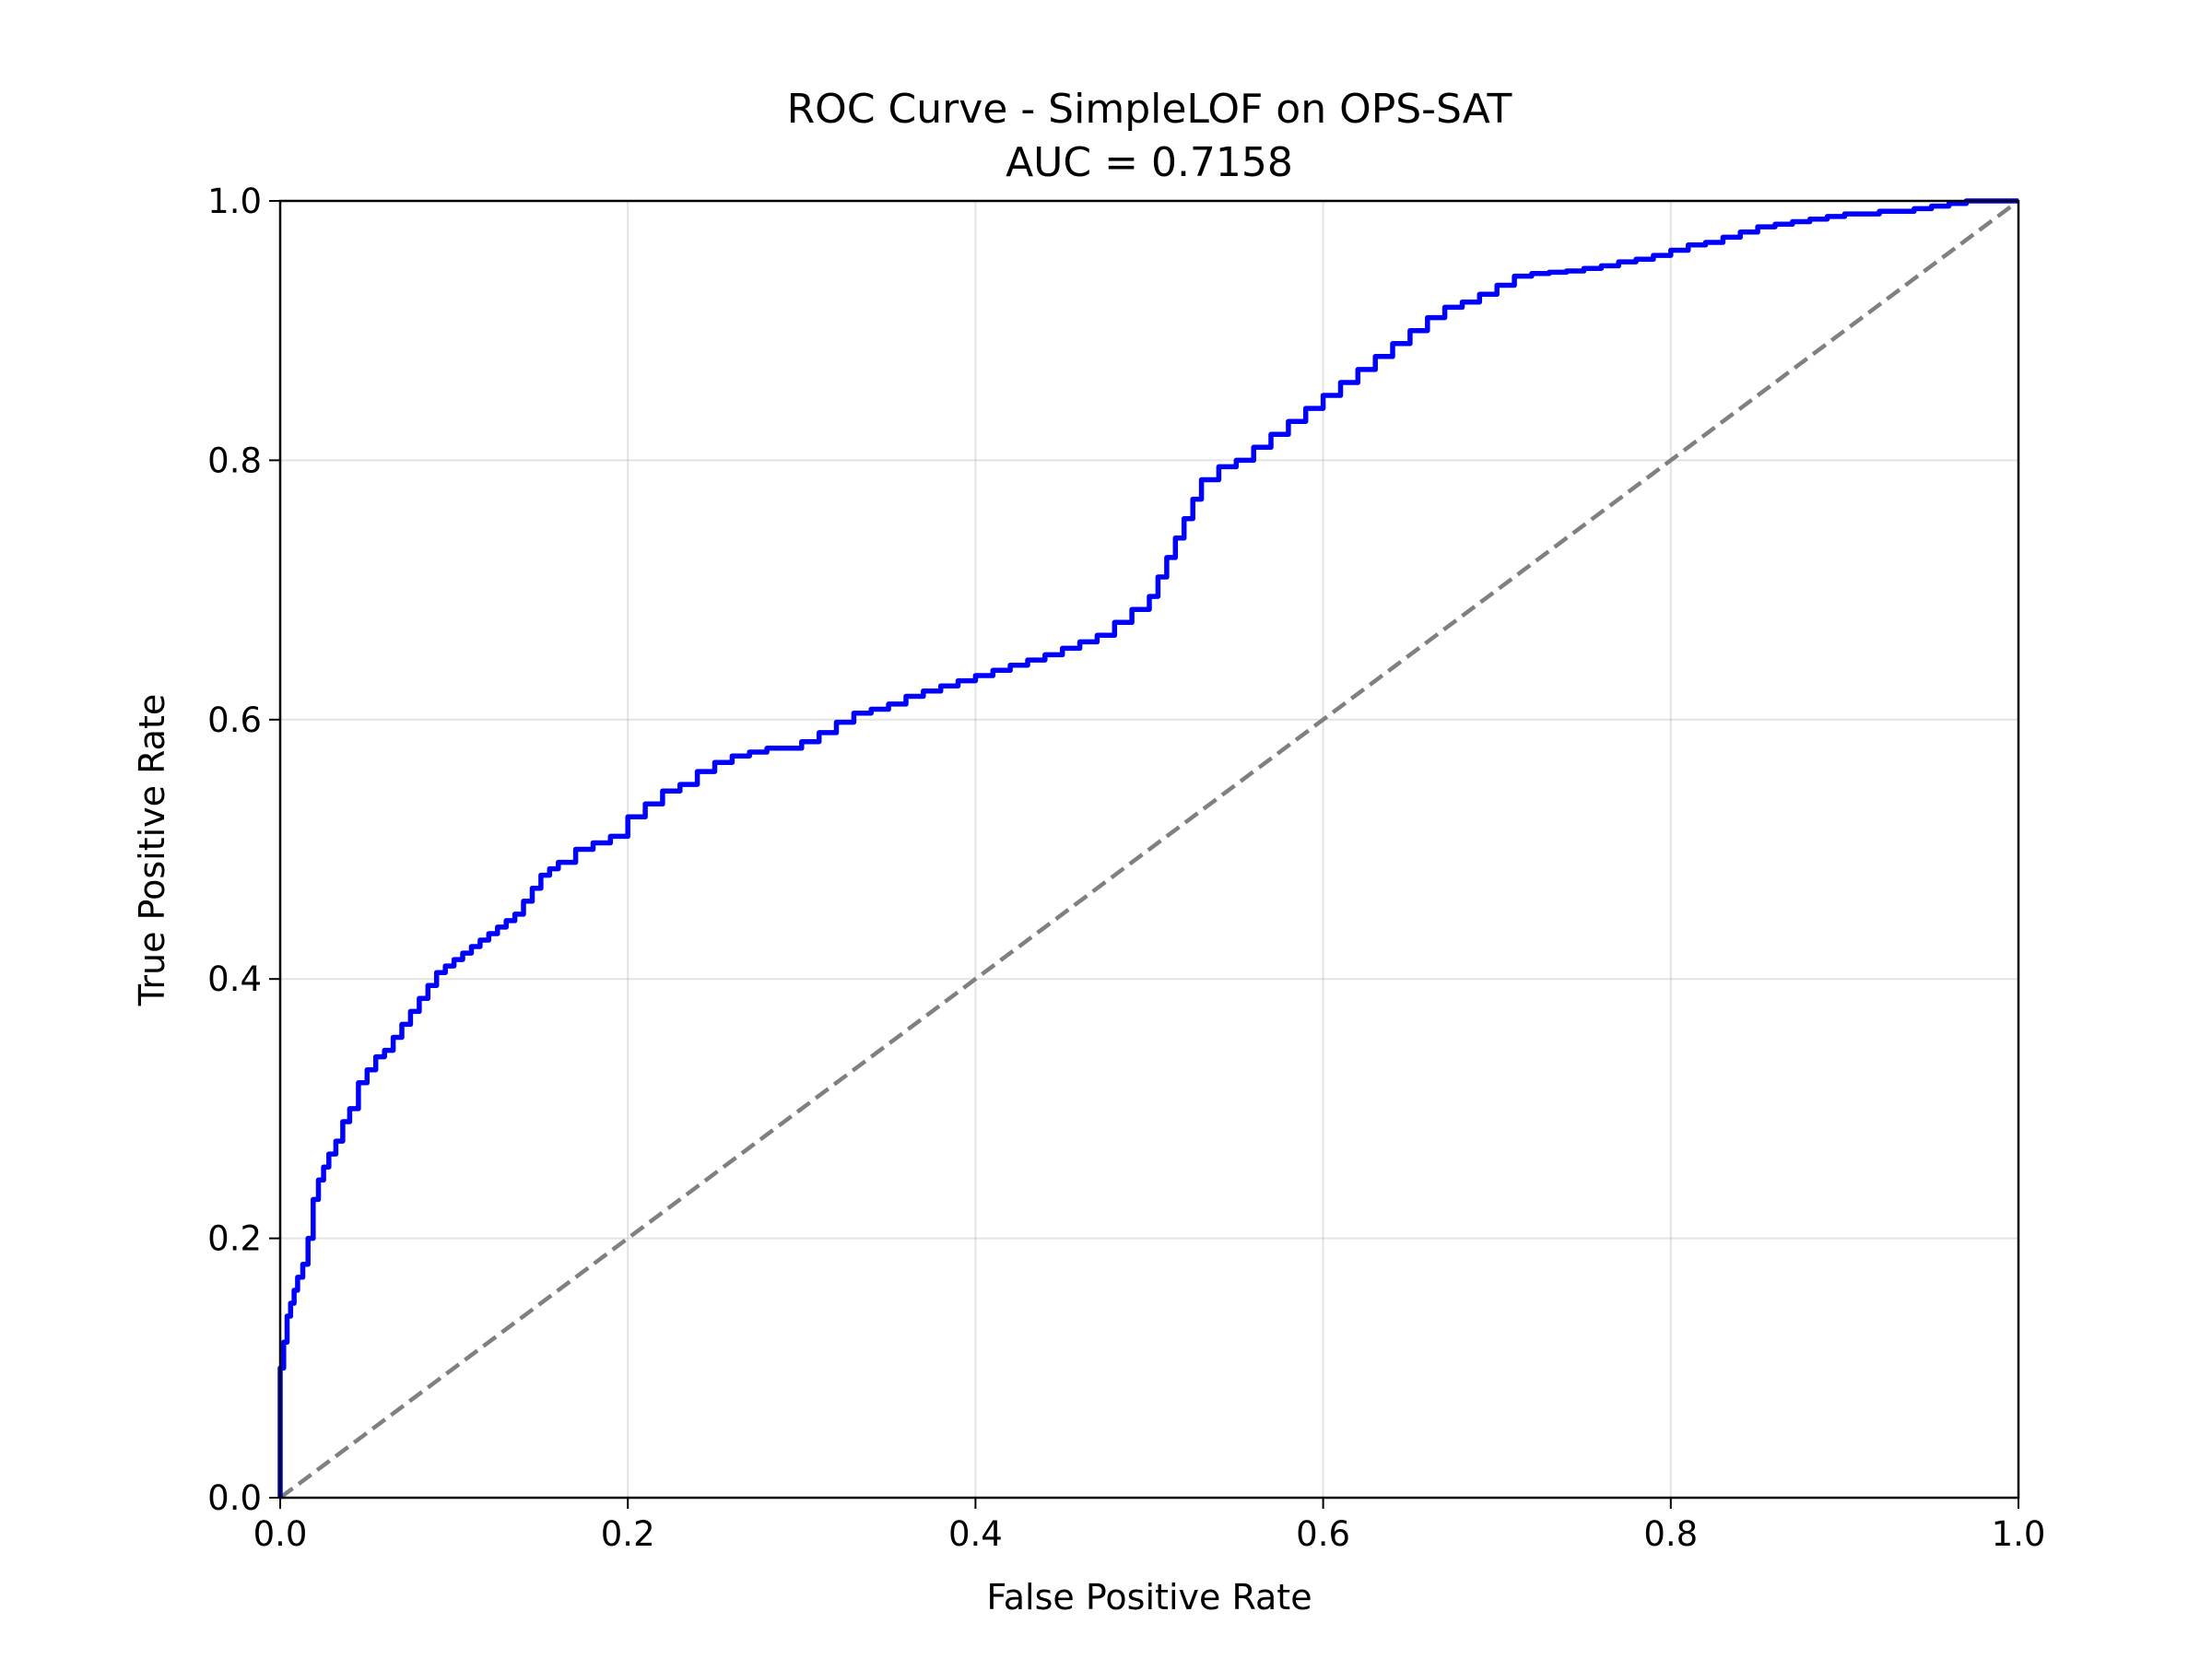 This screenshot has height=1659, width=2212. I want to click on x-tick-label: 1.0, so click(2019, 1534).